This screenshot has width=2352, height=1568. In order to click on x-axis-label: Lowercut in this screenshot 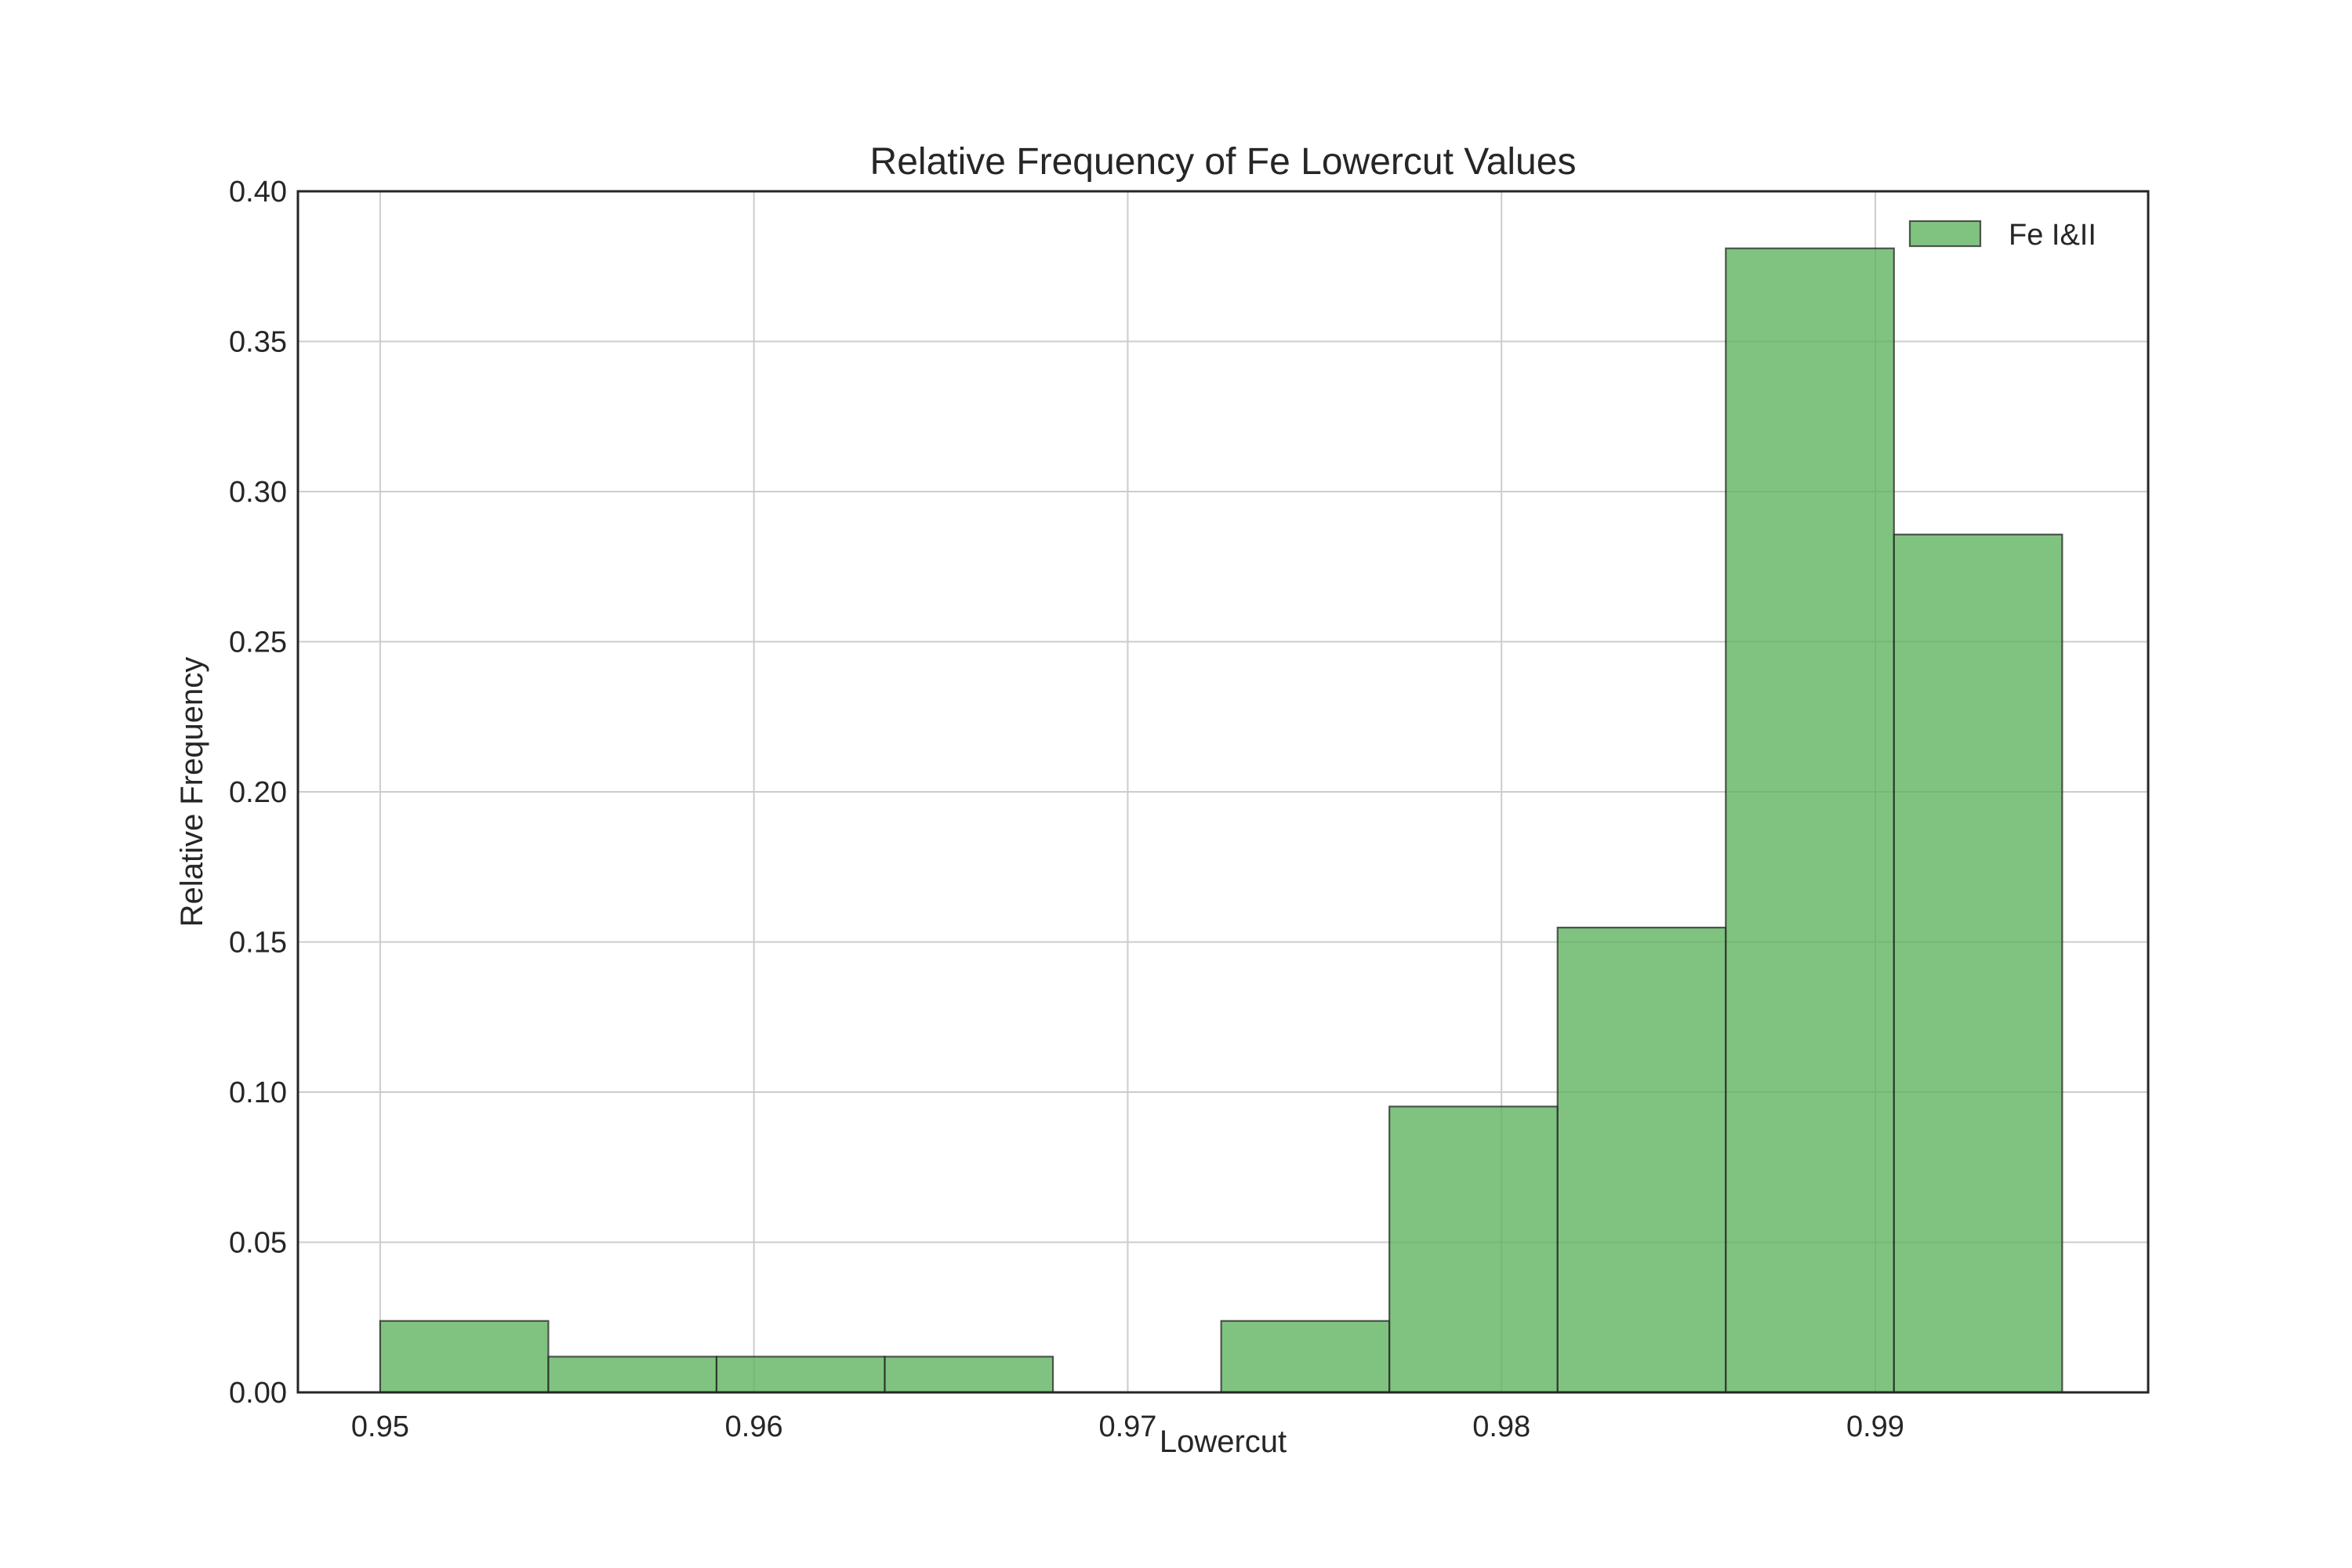, I will do `click(1223, 1442)`.